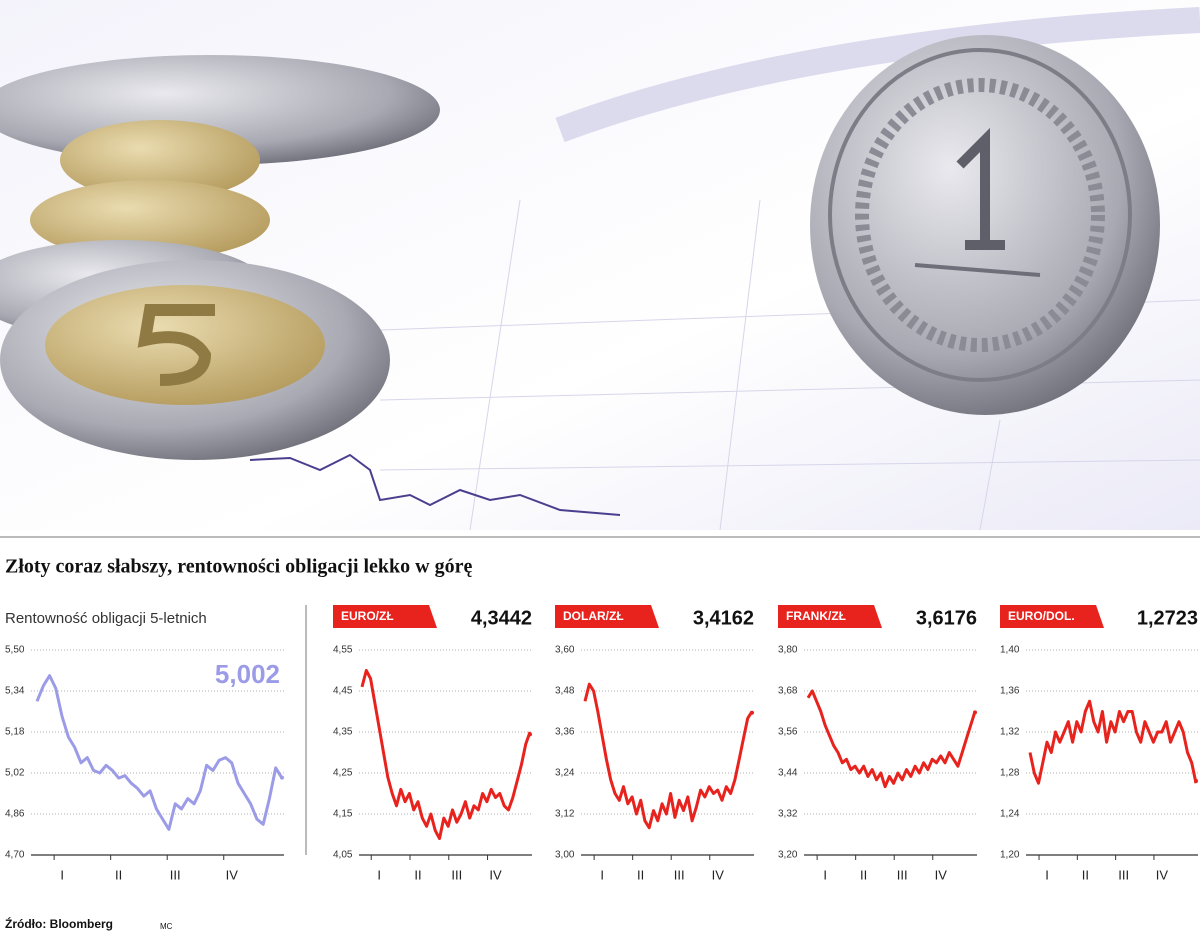 Image resolution: width=1200 pixels, height=934 pixels. Describe the element at coordinates (788, 732) in the screenshot. I see `y-tick-label: 3,56` at that location.